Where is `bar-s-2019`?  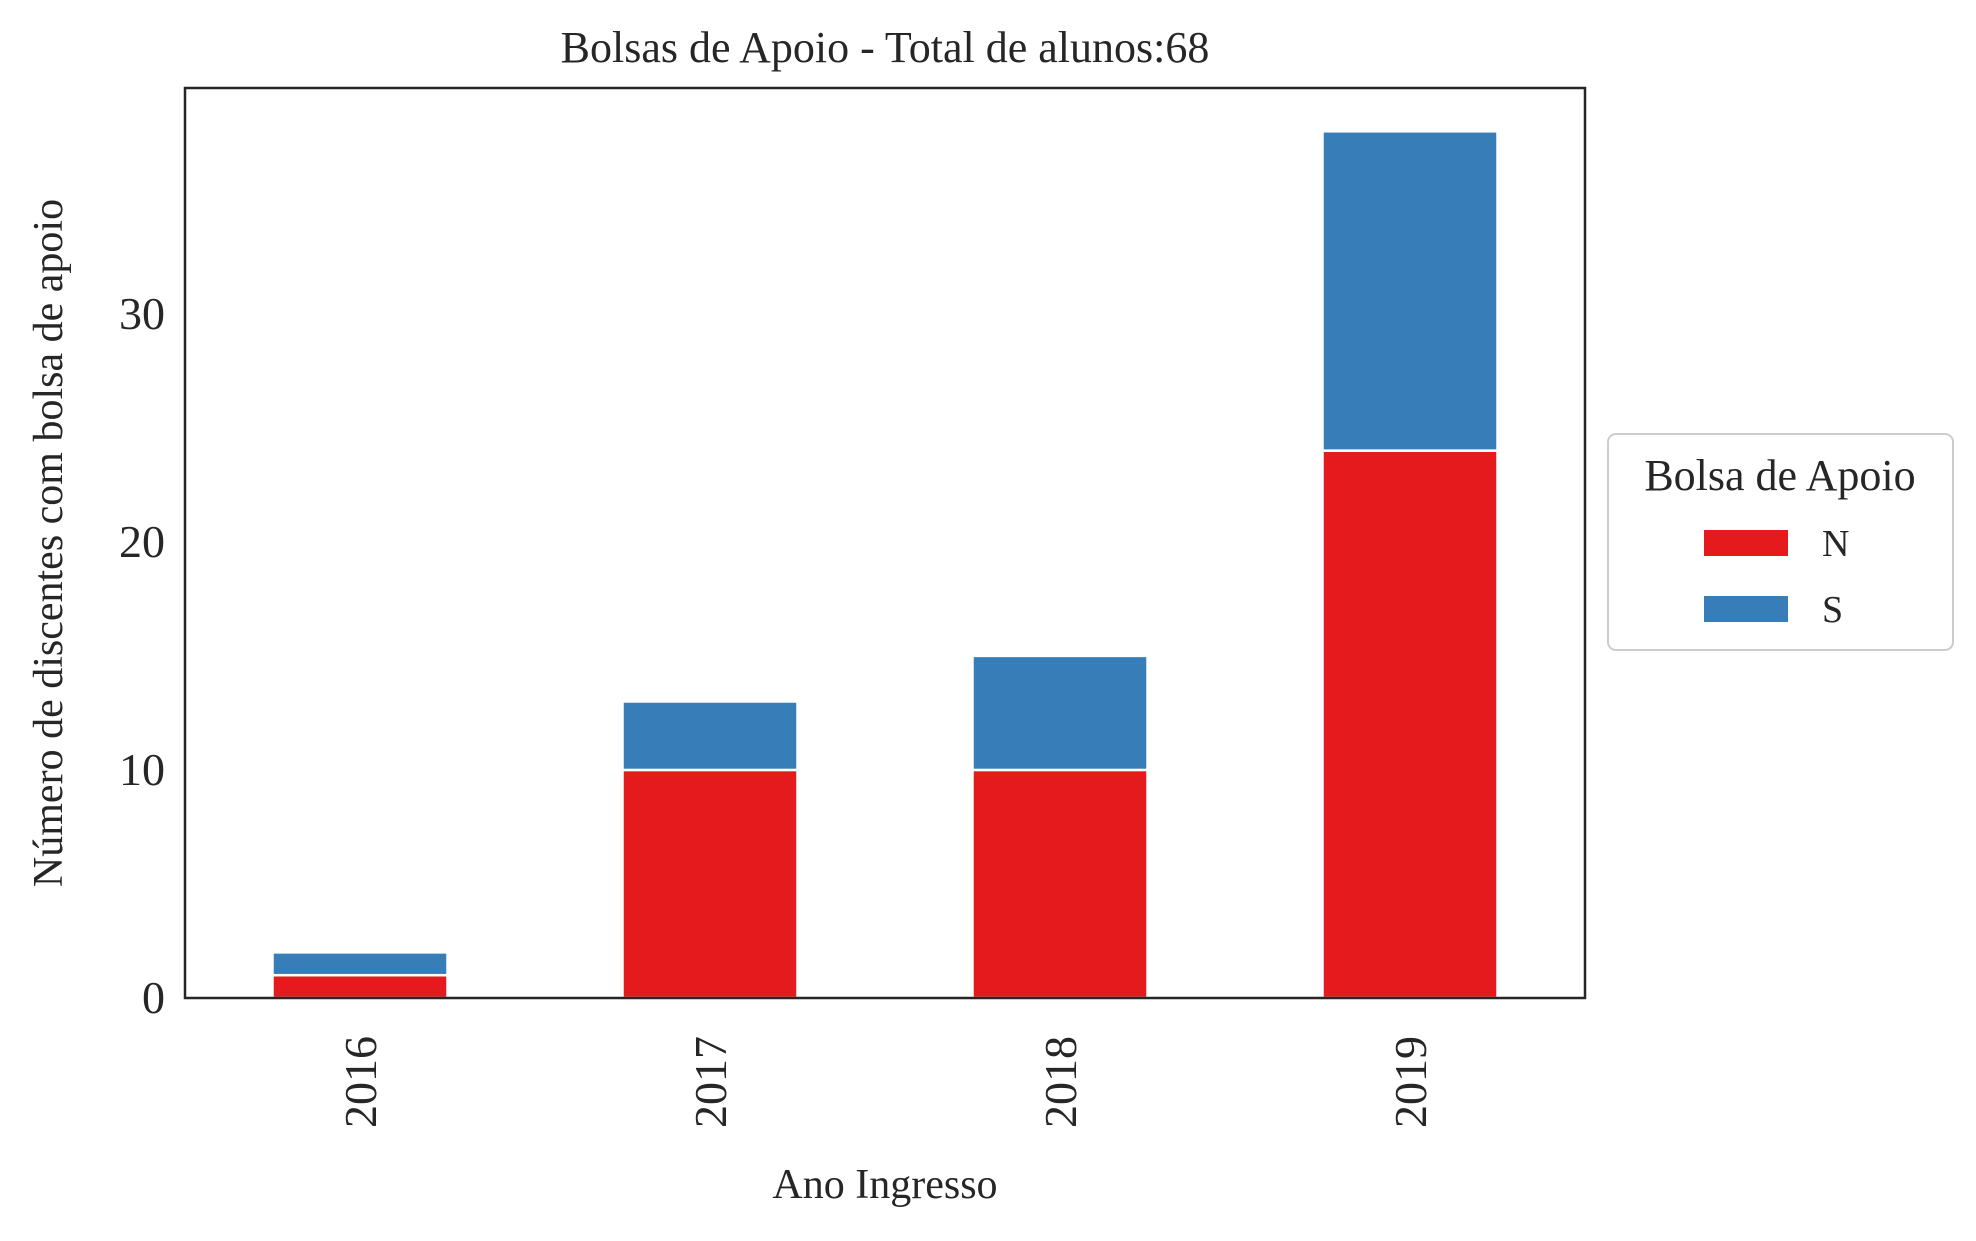
bar-s-2019 is located at coordinates (1410, 291).